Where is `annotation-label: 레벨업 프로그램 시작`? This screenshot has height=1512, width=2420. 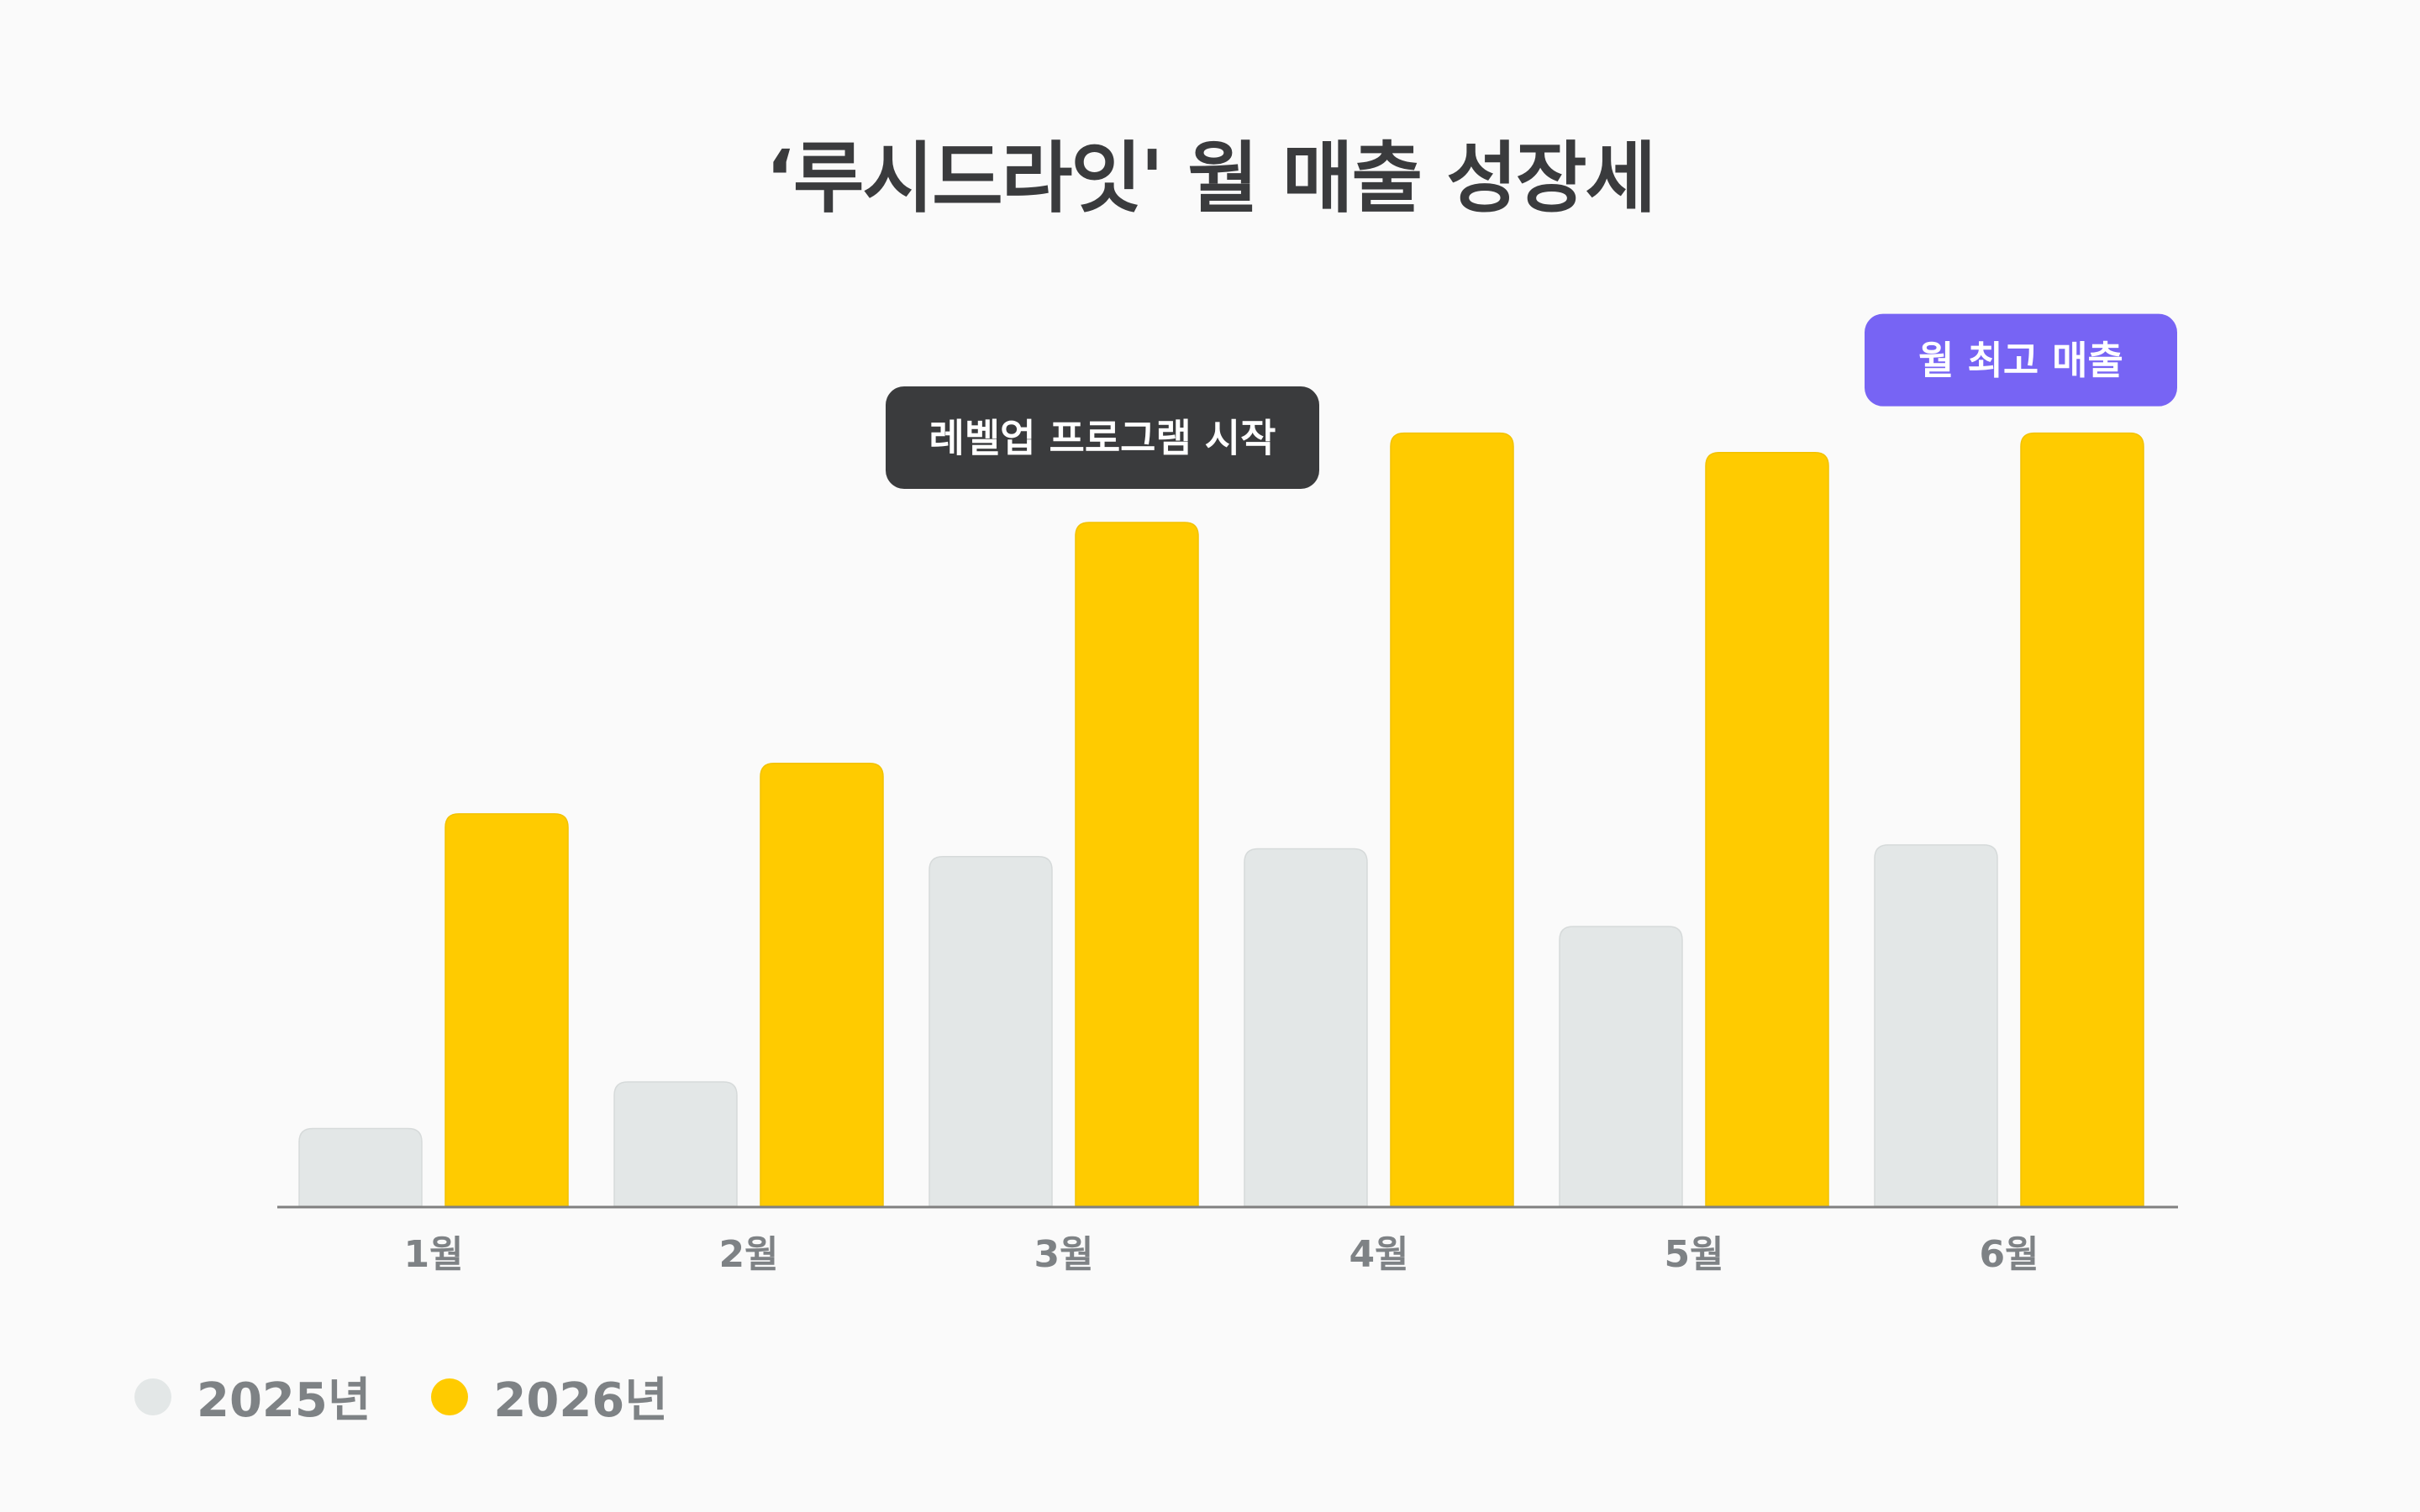
annotation-label: 레벨업 프로그램 시작 is located at coordinates (1103, 437).